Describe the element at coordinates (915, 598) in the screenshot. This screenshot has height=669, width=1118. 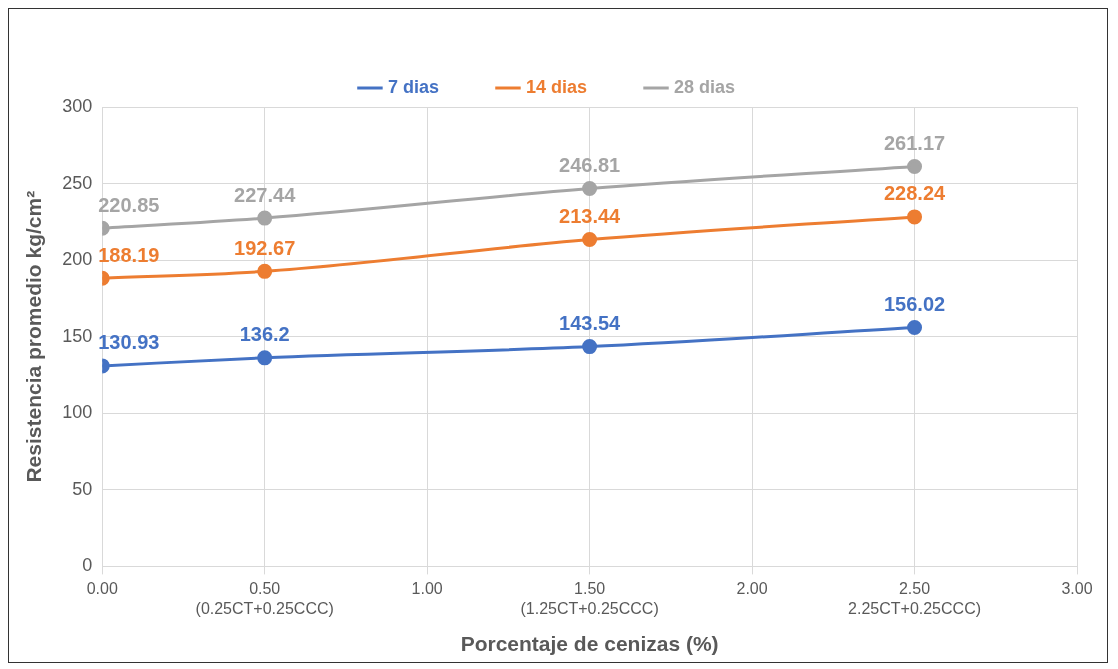
I see `x-tick-label: 2.50 2.25CT+0.25CCC)` at that location.